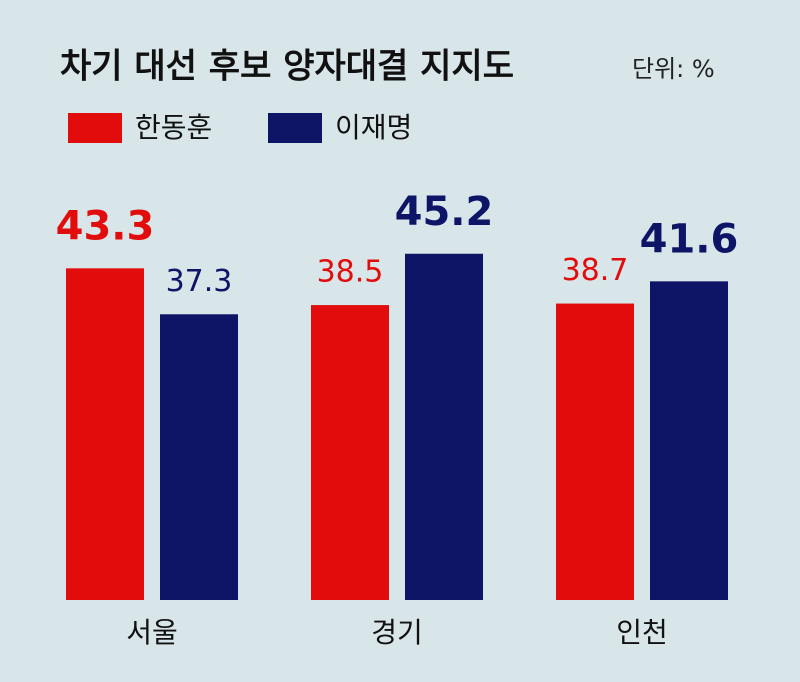 The width and height of the screenshot is (800, 682). I want to click on x-tick-label: 경기, so click(397, 632).